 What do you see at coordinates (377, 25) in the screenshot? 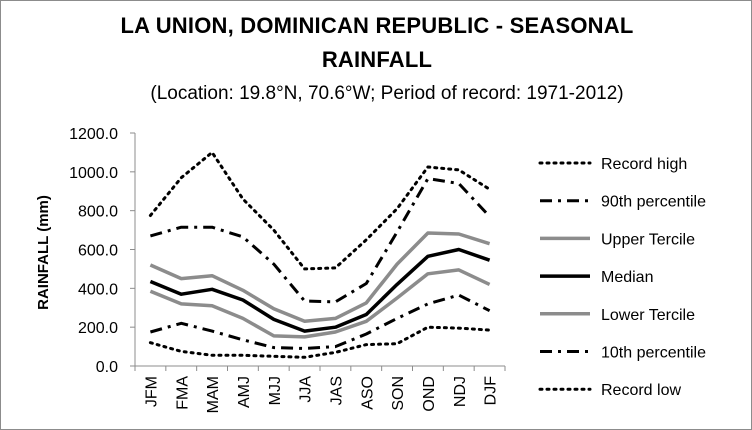
I see `chart-title-line1: LA UNION, DOMINICAN REPUBLIC - SEASONAL` at bounding box center [377, 25].